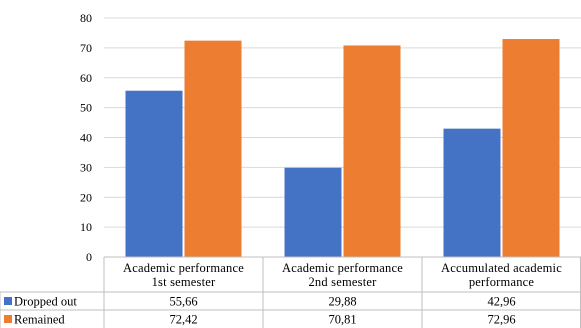 The height and width of the screenshot is (328, 581). What do you see at coordinates (86, 108) in the screenshot?
I see `y-tick-label: 50` at bounding box center [86, 108].